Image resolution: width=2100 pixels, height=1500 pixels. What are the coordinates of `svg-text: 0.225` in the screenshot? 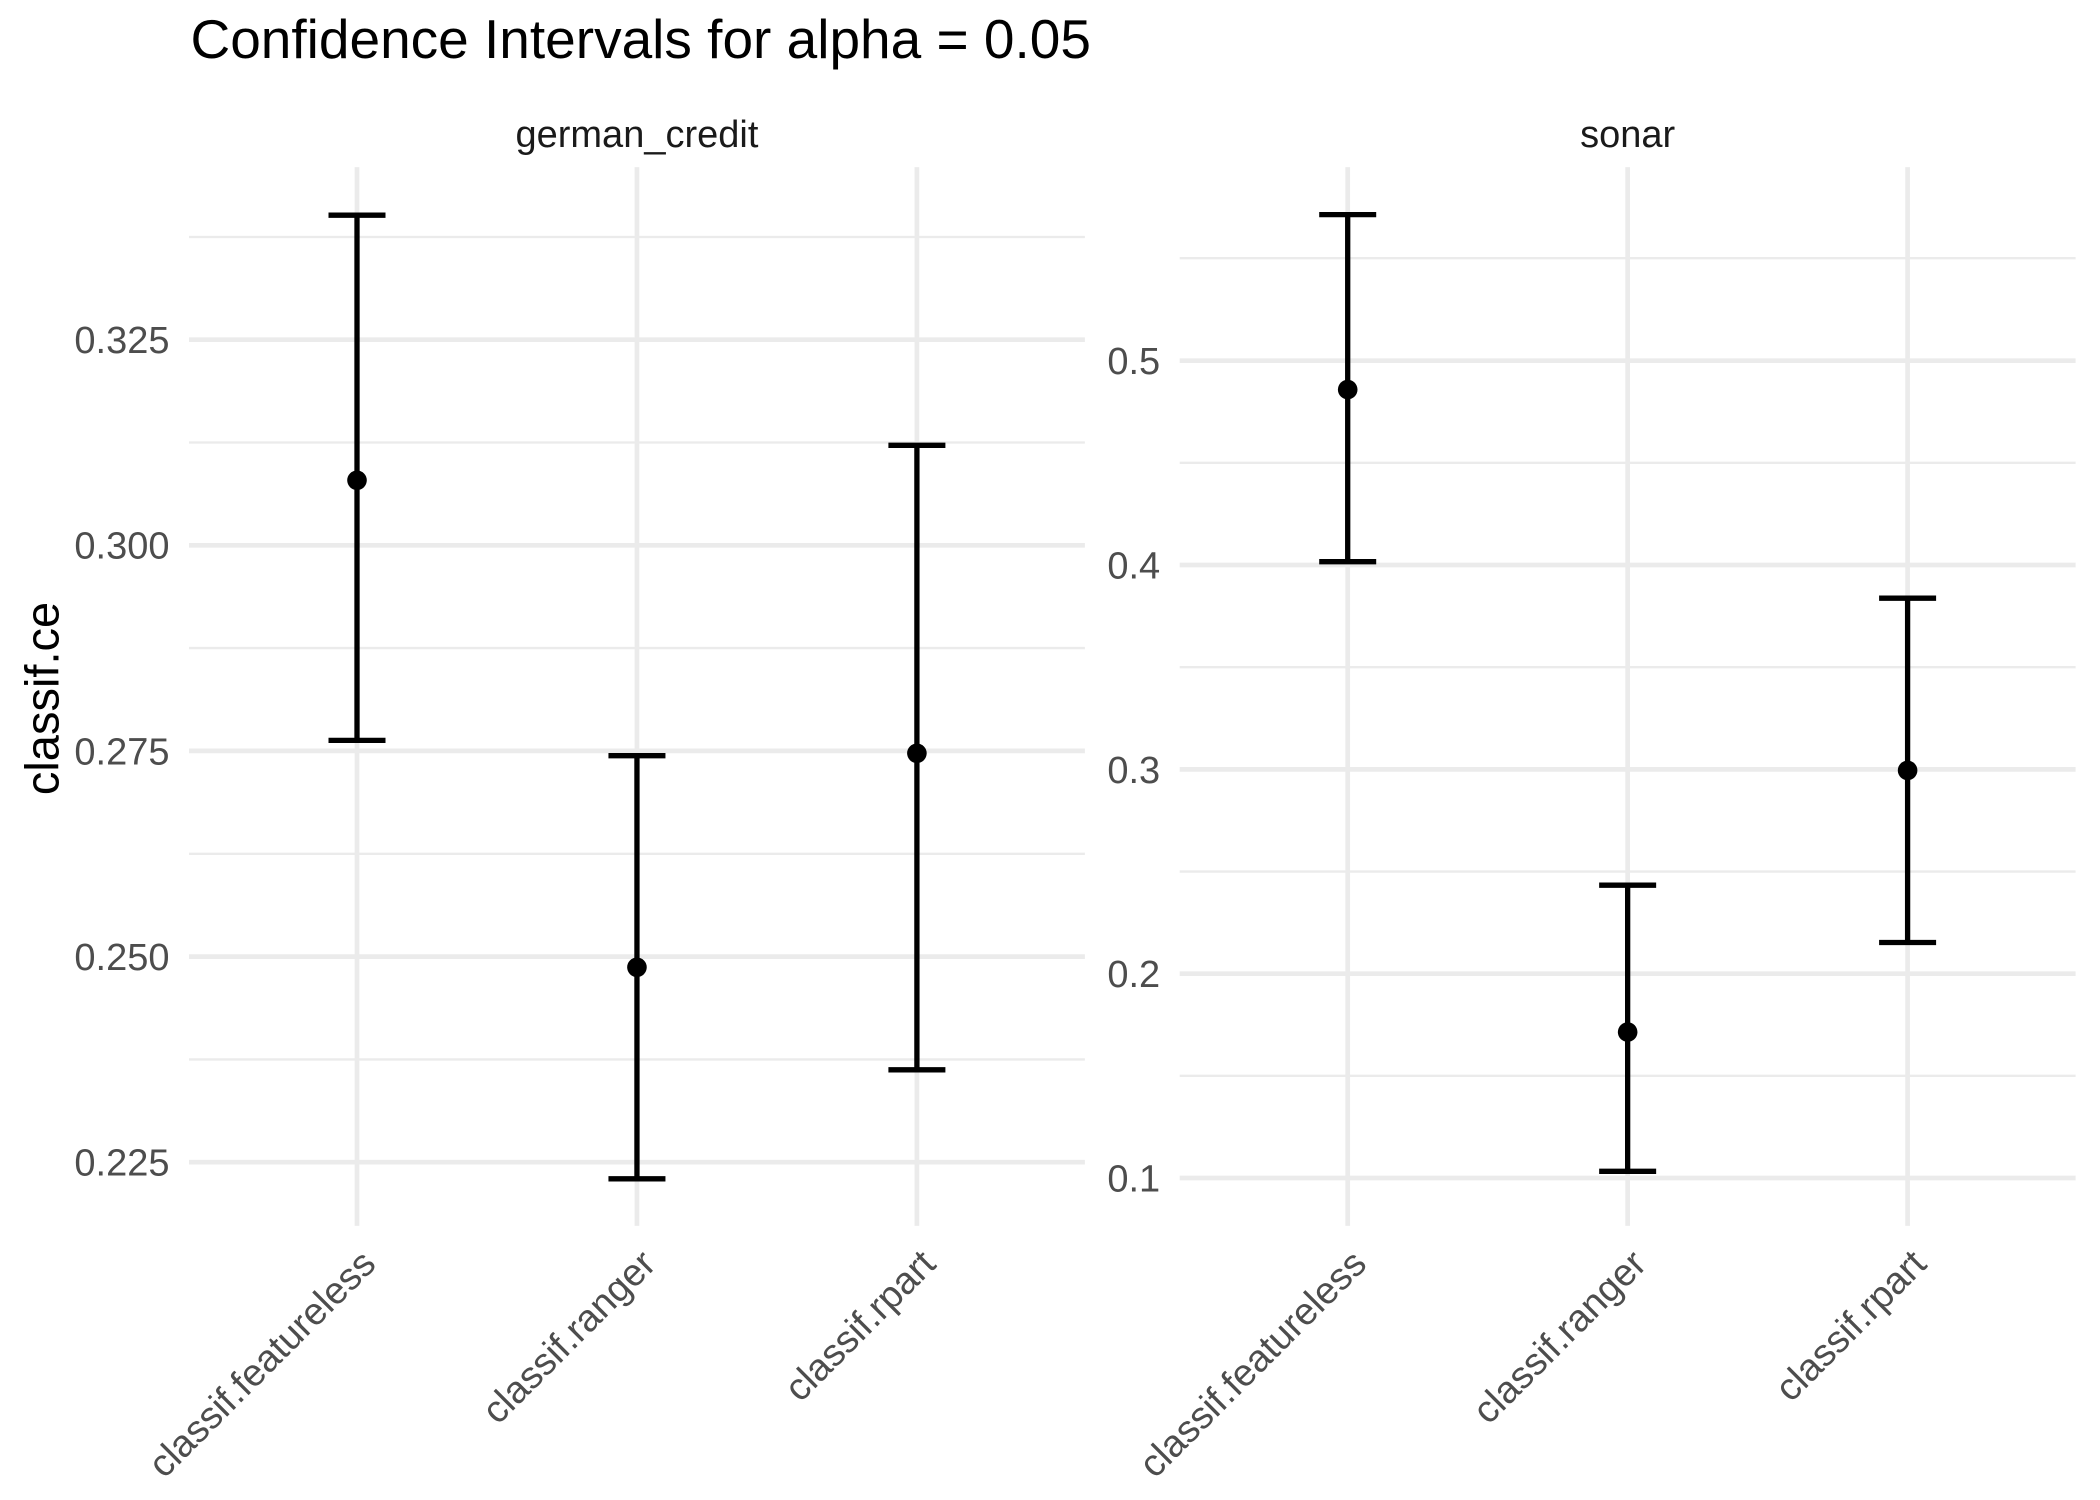 It's located at (121, 1164).